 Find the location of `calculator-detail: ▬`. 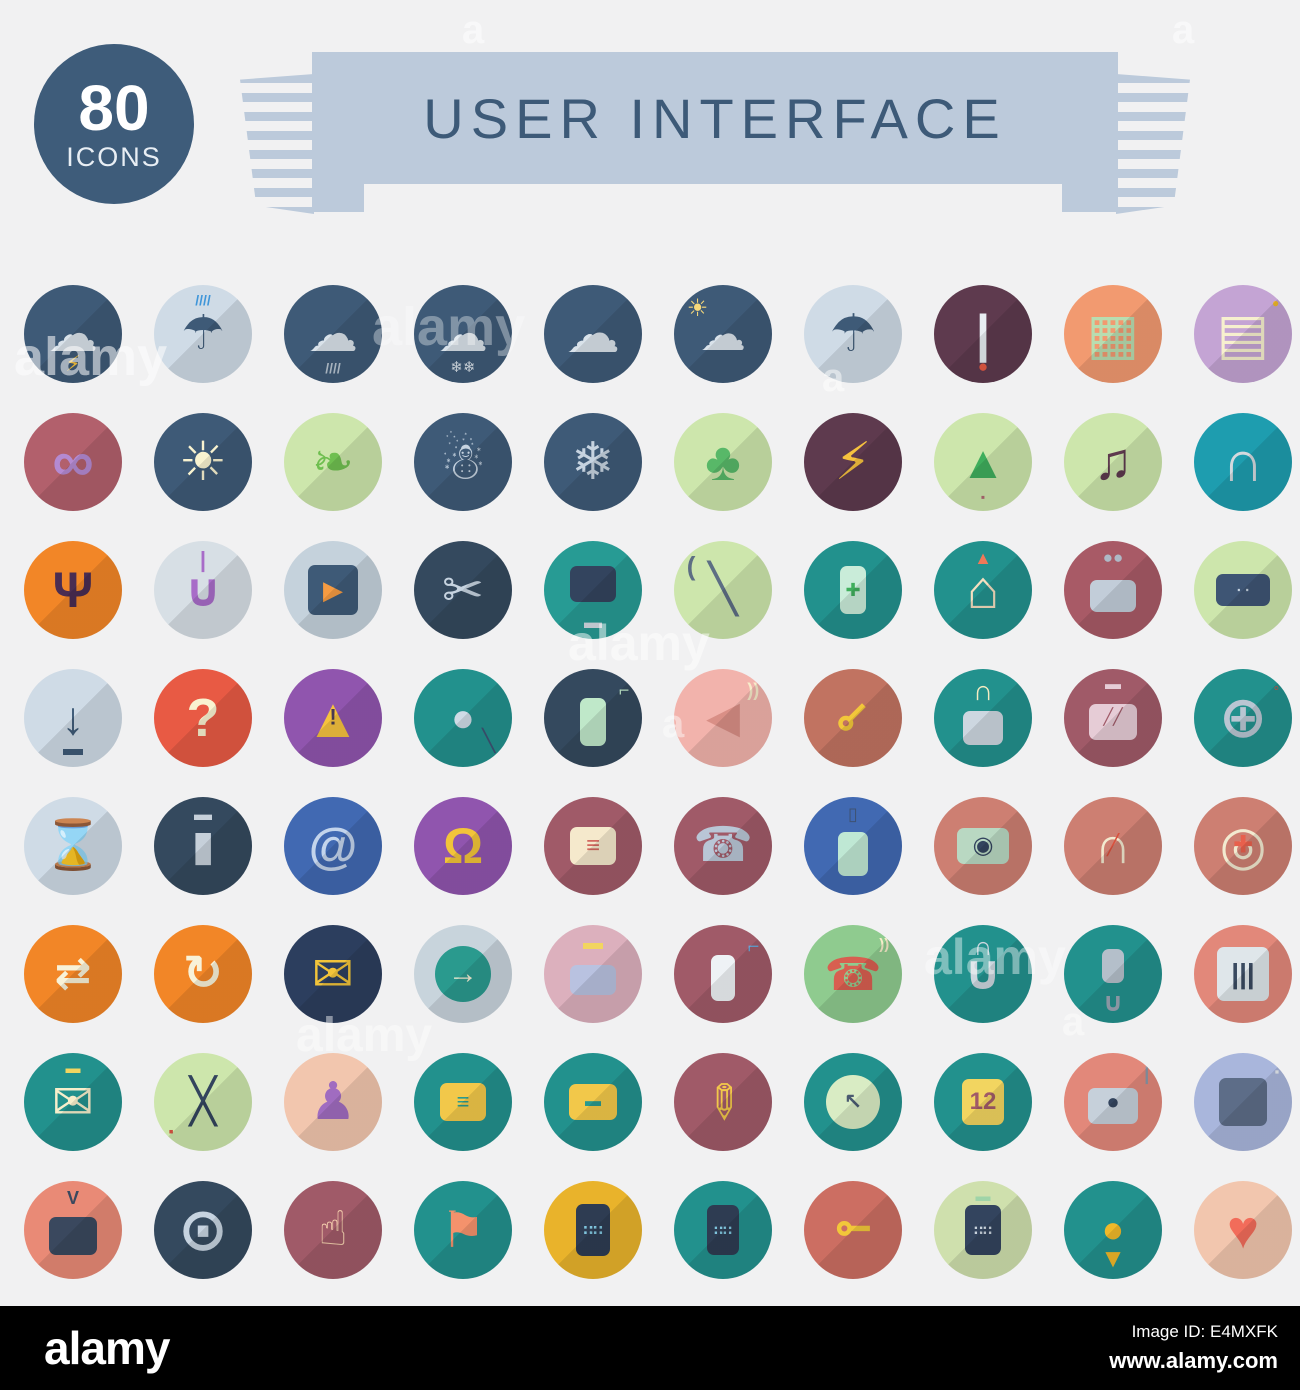

calculator-detail: ▬ is located at coordinates (983, 1196).